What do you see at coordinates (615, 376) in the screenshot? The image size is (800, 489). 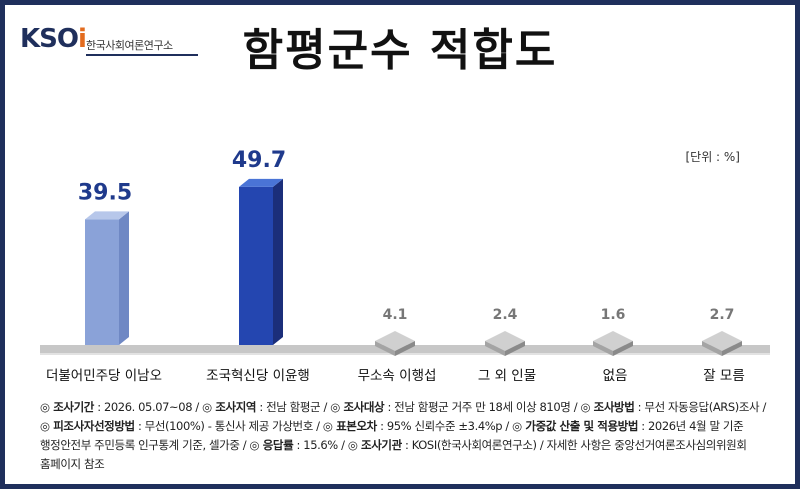 I see `category-label: 없음` at bounding box center [615, 376].